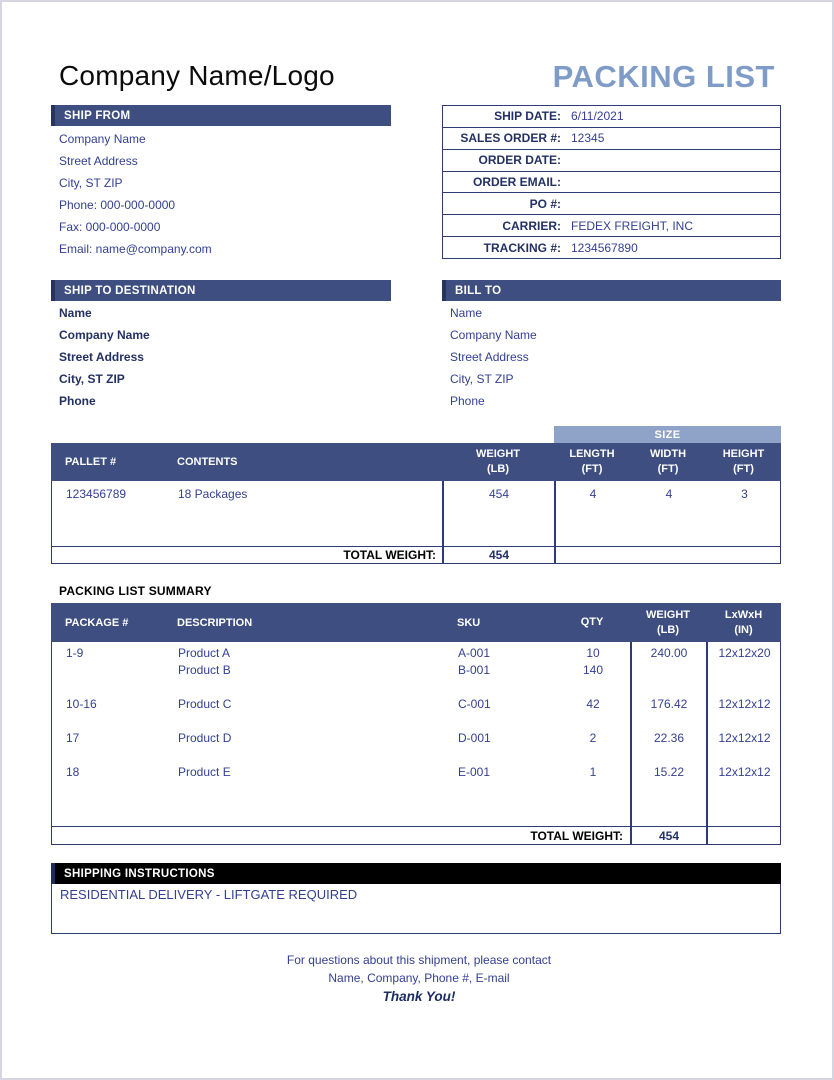 The height and width of the screenshot is (1080, 834). I want to click on bill-to-street: Street Address, so click(489, 357).